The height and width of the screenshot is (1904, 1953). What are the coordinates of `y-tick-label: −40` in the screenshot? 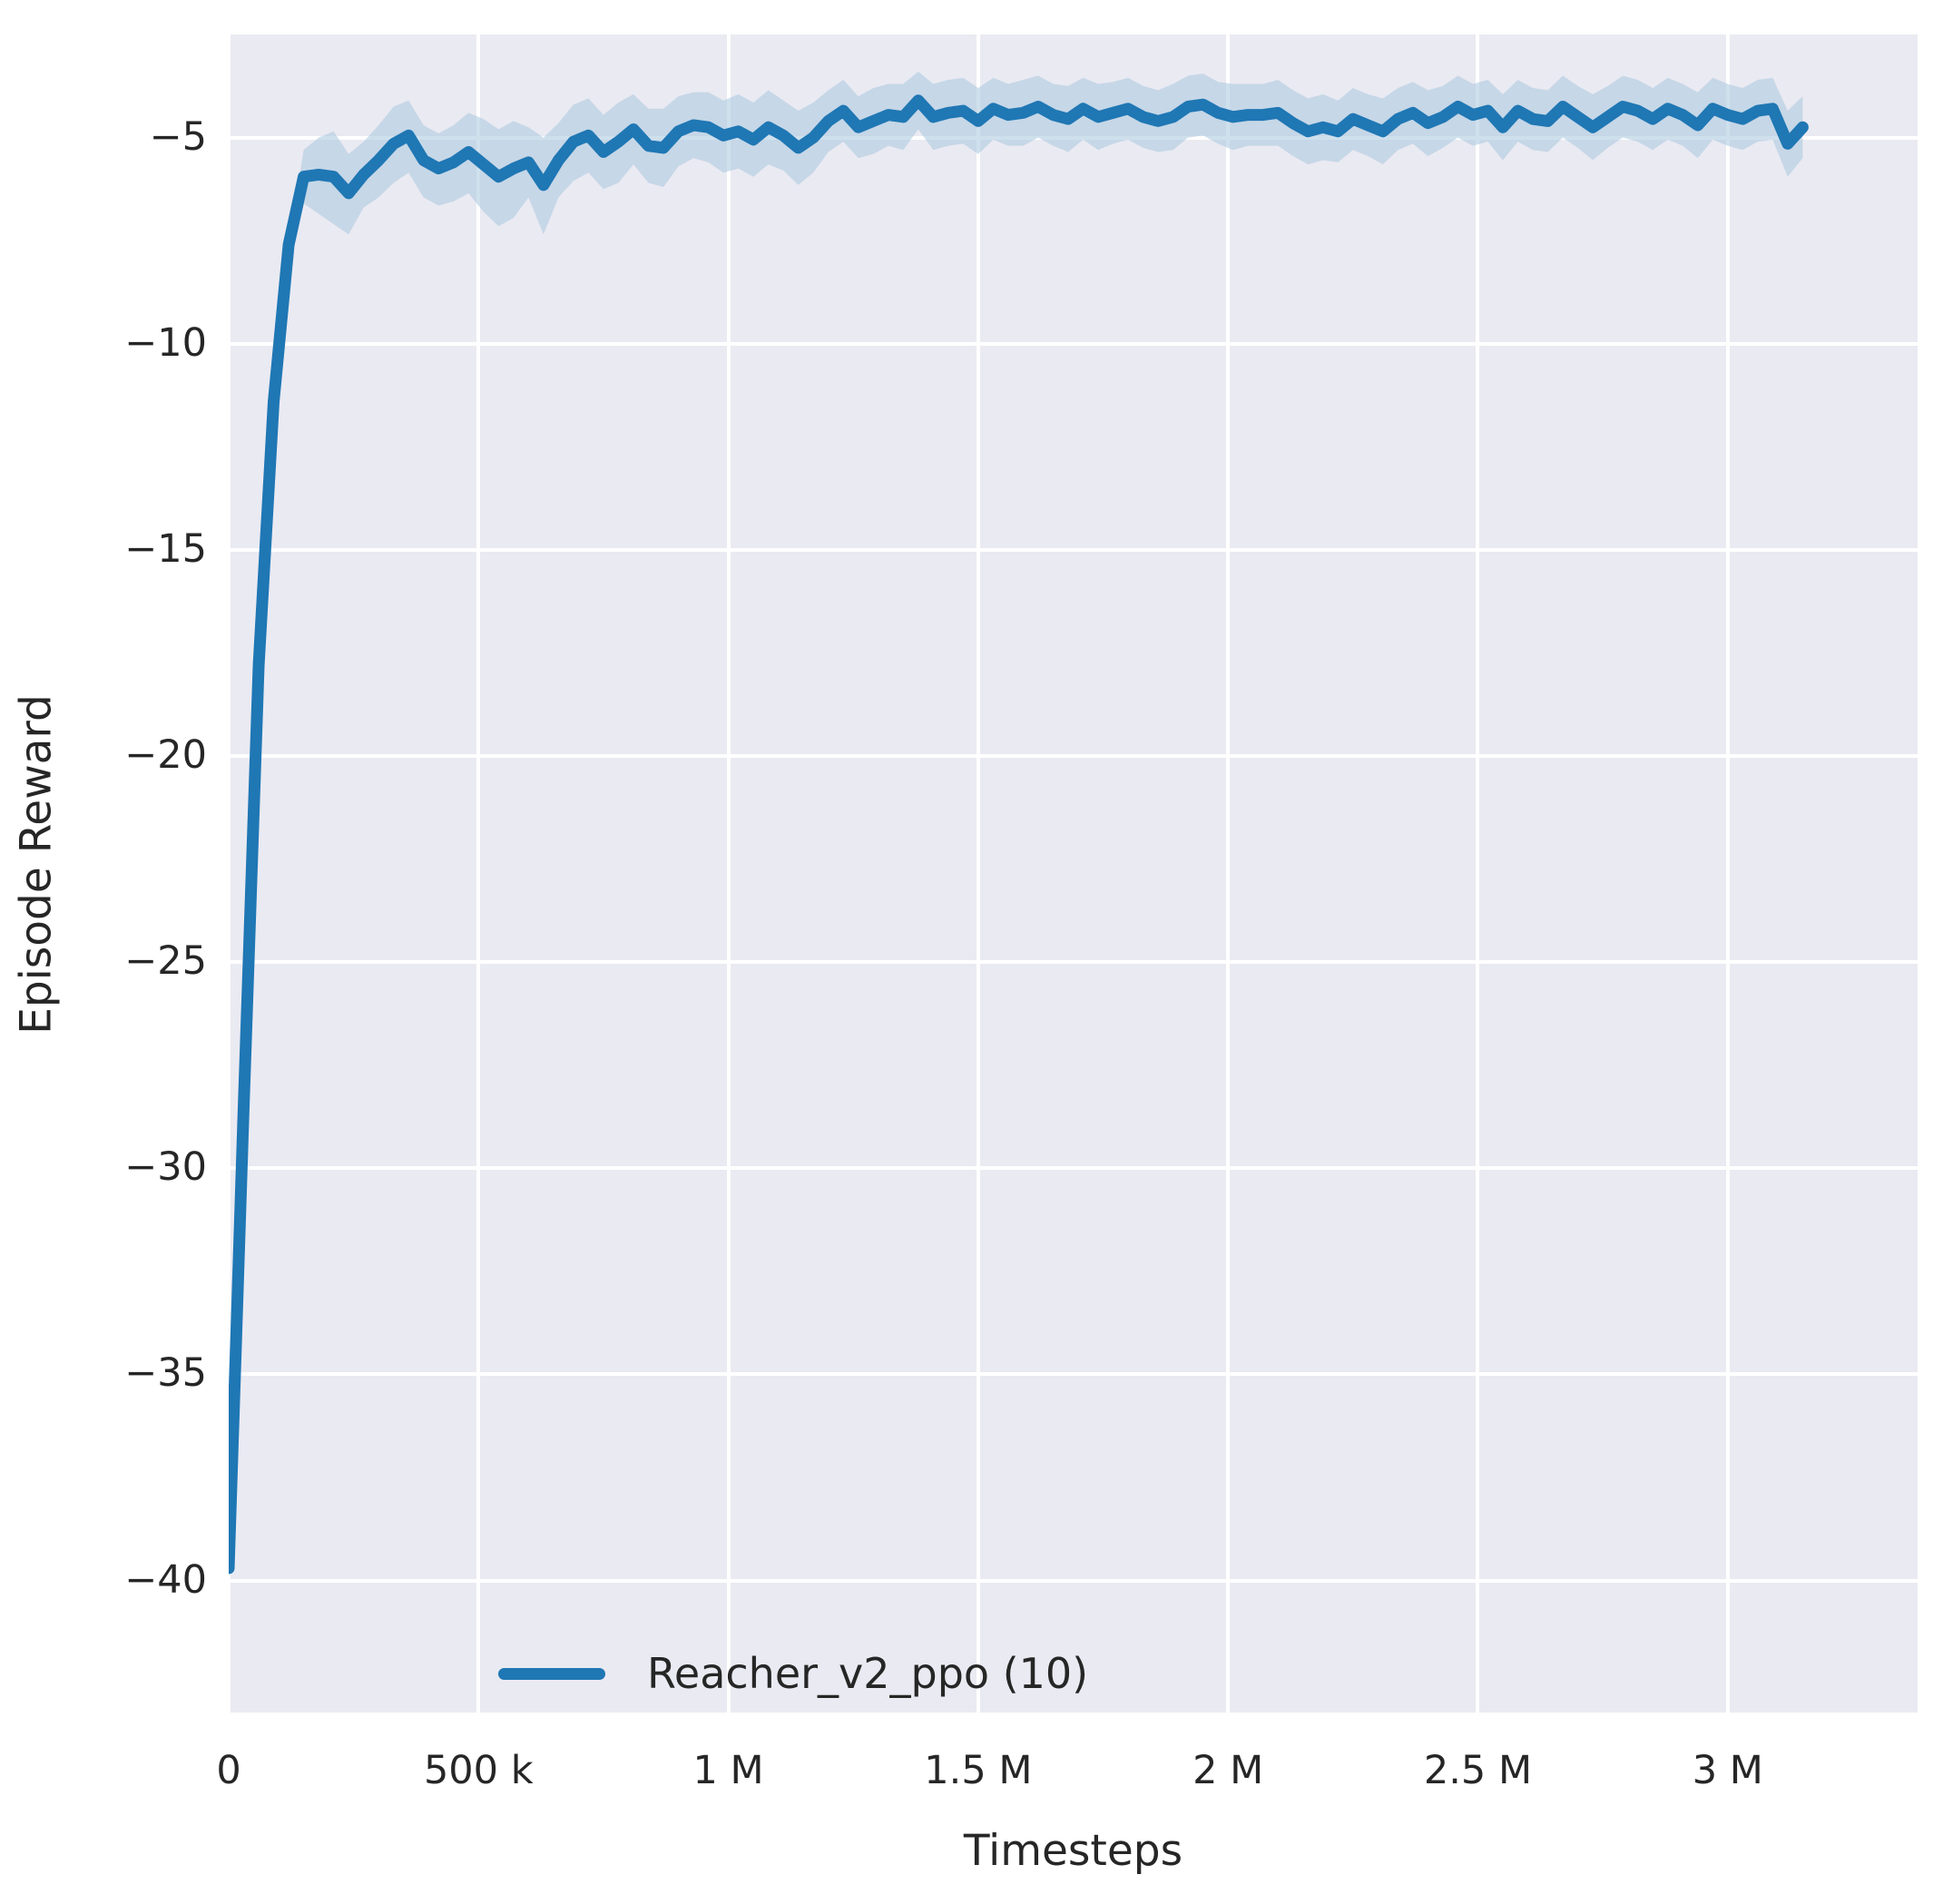 It's located at (166, 1579).